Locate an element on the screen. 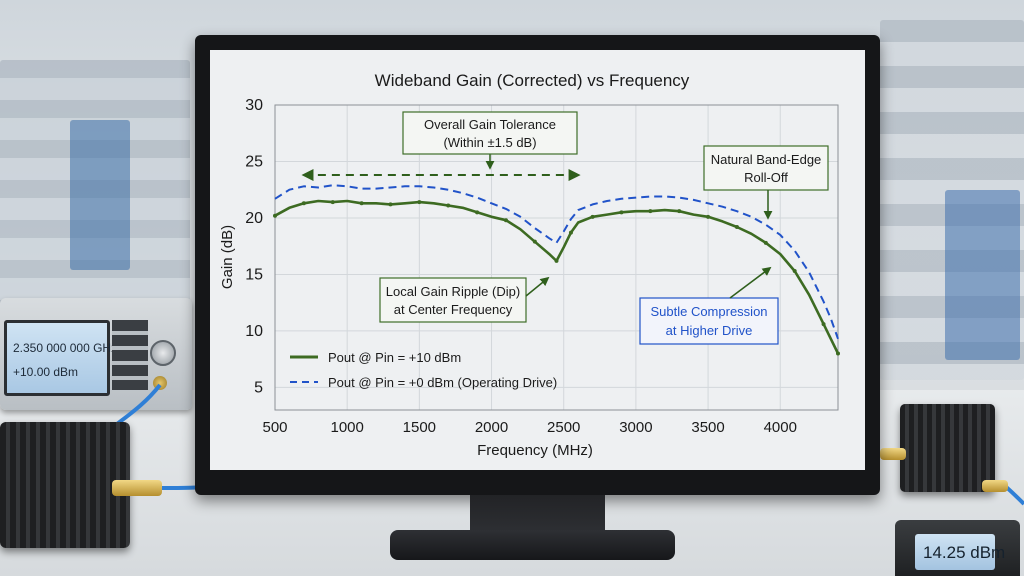  signal-generator: 2.350 000 000 GHz +10.00 dBm is located at coordinates (96, 354).